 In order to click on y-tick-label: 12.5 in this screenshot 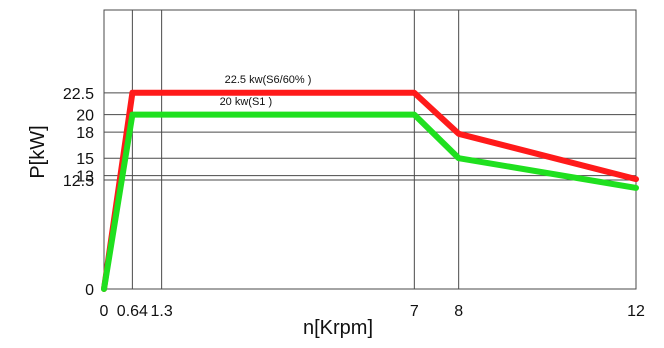, I will do `click(78, 181)`.